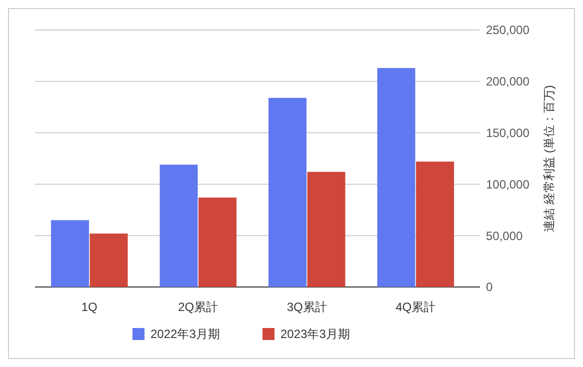 The height and width of the screenshot is (367, 583). What do you see at coordinates (416, 307) in the screenshot?
I see `x-tick-label: 4Q累計` at bounding box center [416, 307].